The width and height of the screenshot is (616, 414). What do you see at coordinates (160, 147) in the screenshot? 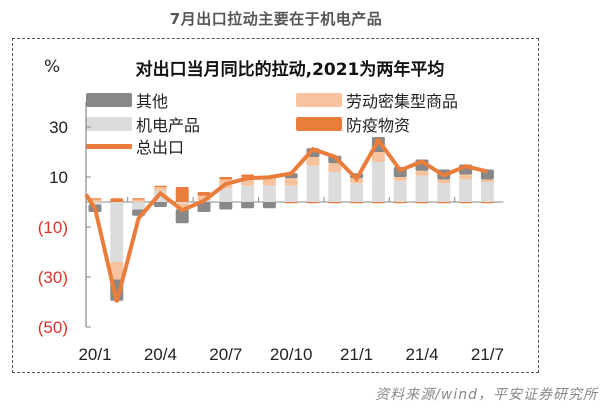
I see `legend-label-total: 总出口` at bounding box center [160, 147].